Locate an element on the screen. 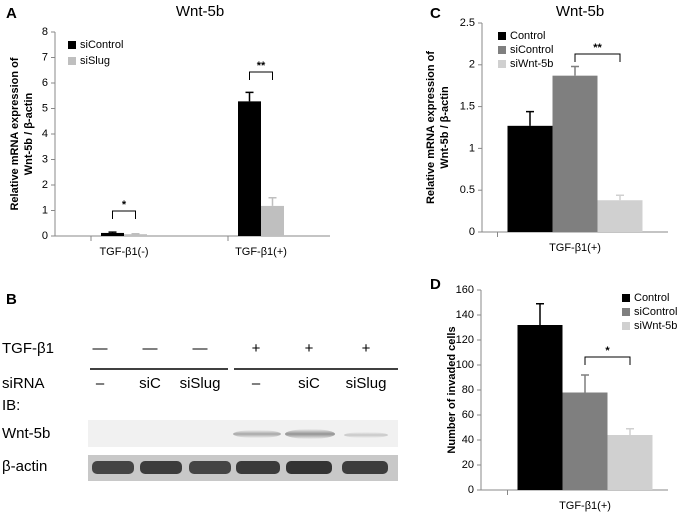  y-tick-label: 120 is located at coordinates (465, 340).